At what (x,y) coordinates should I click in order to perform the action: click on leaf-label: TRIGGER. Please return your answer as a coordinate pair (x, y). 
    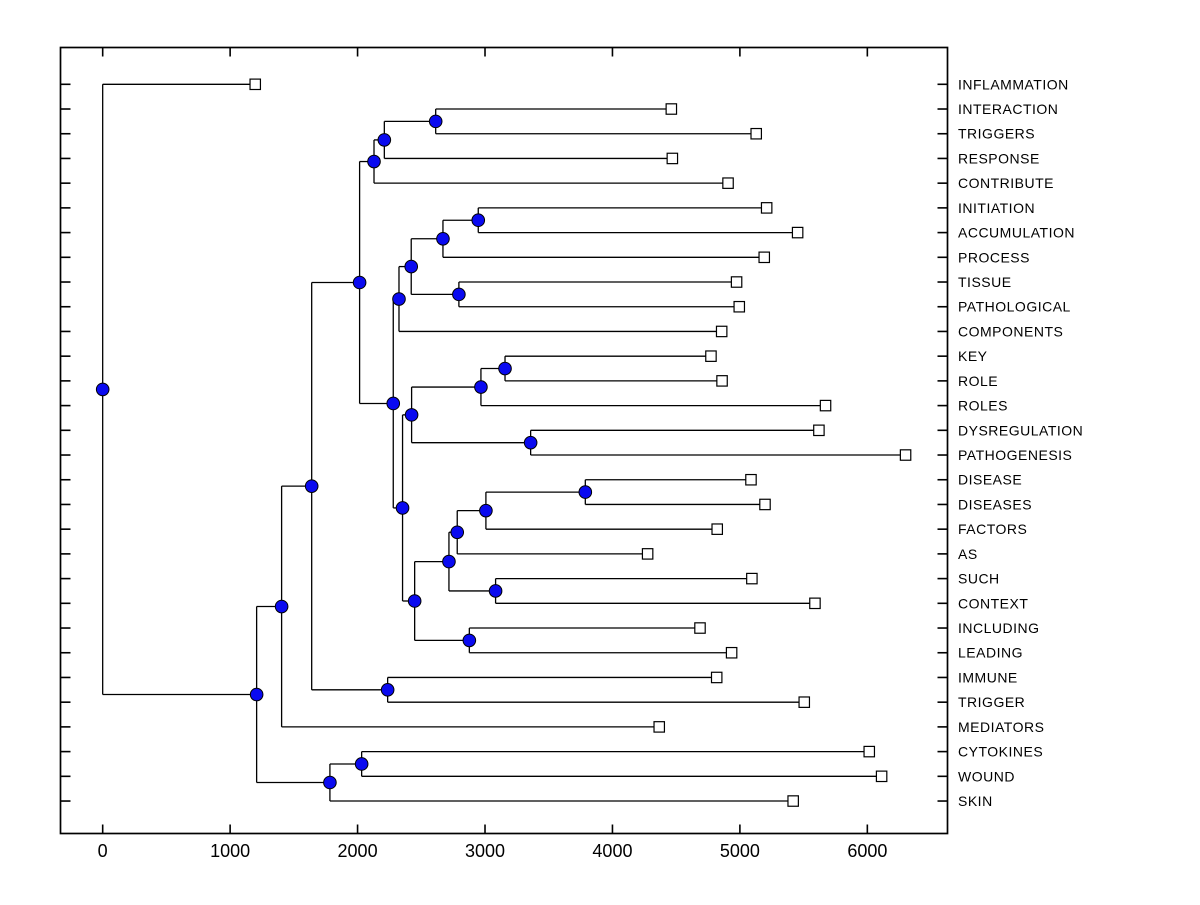
    Looking at the image, I should click on (991, 702).